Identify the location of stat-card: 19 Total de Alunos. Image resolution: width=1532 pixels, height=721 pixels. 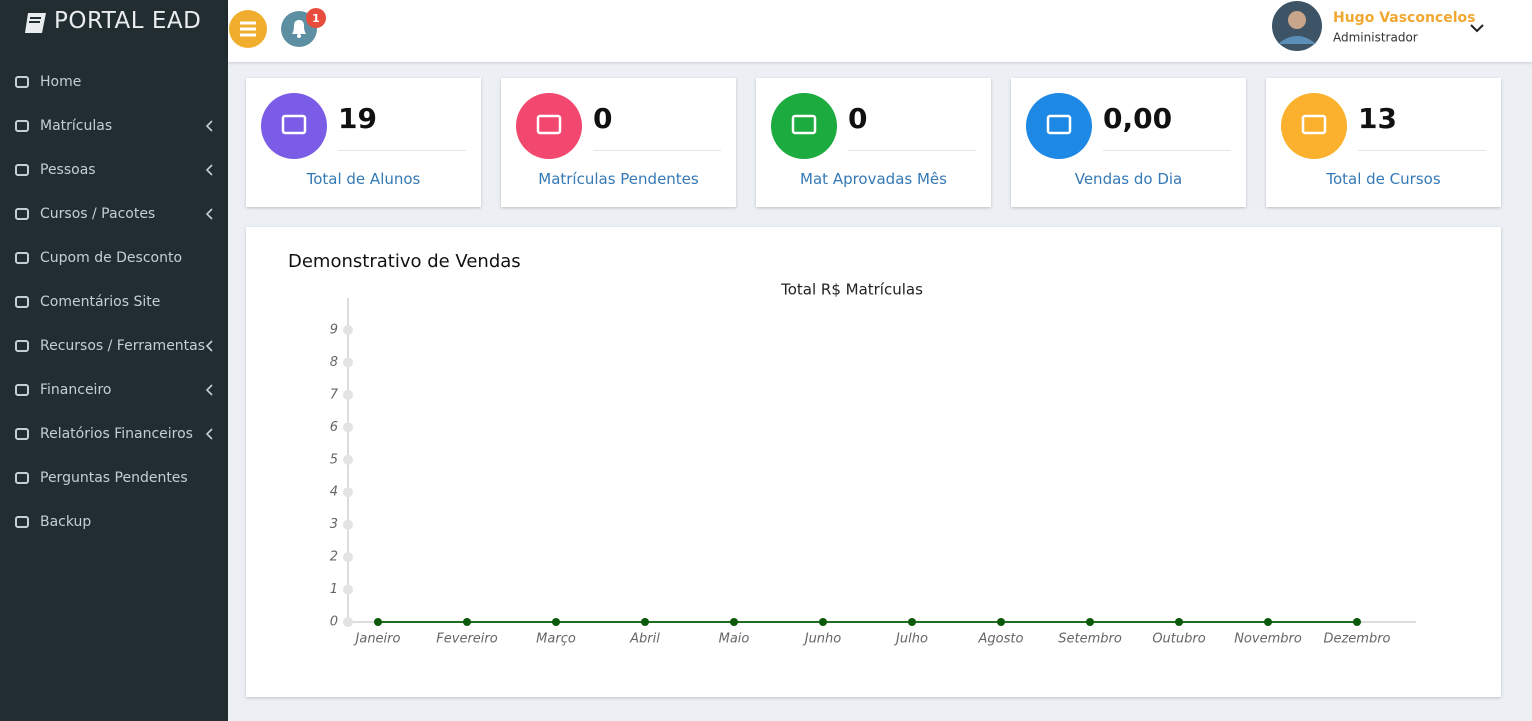
(363, 142).